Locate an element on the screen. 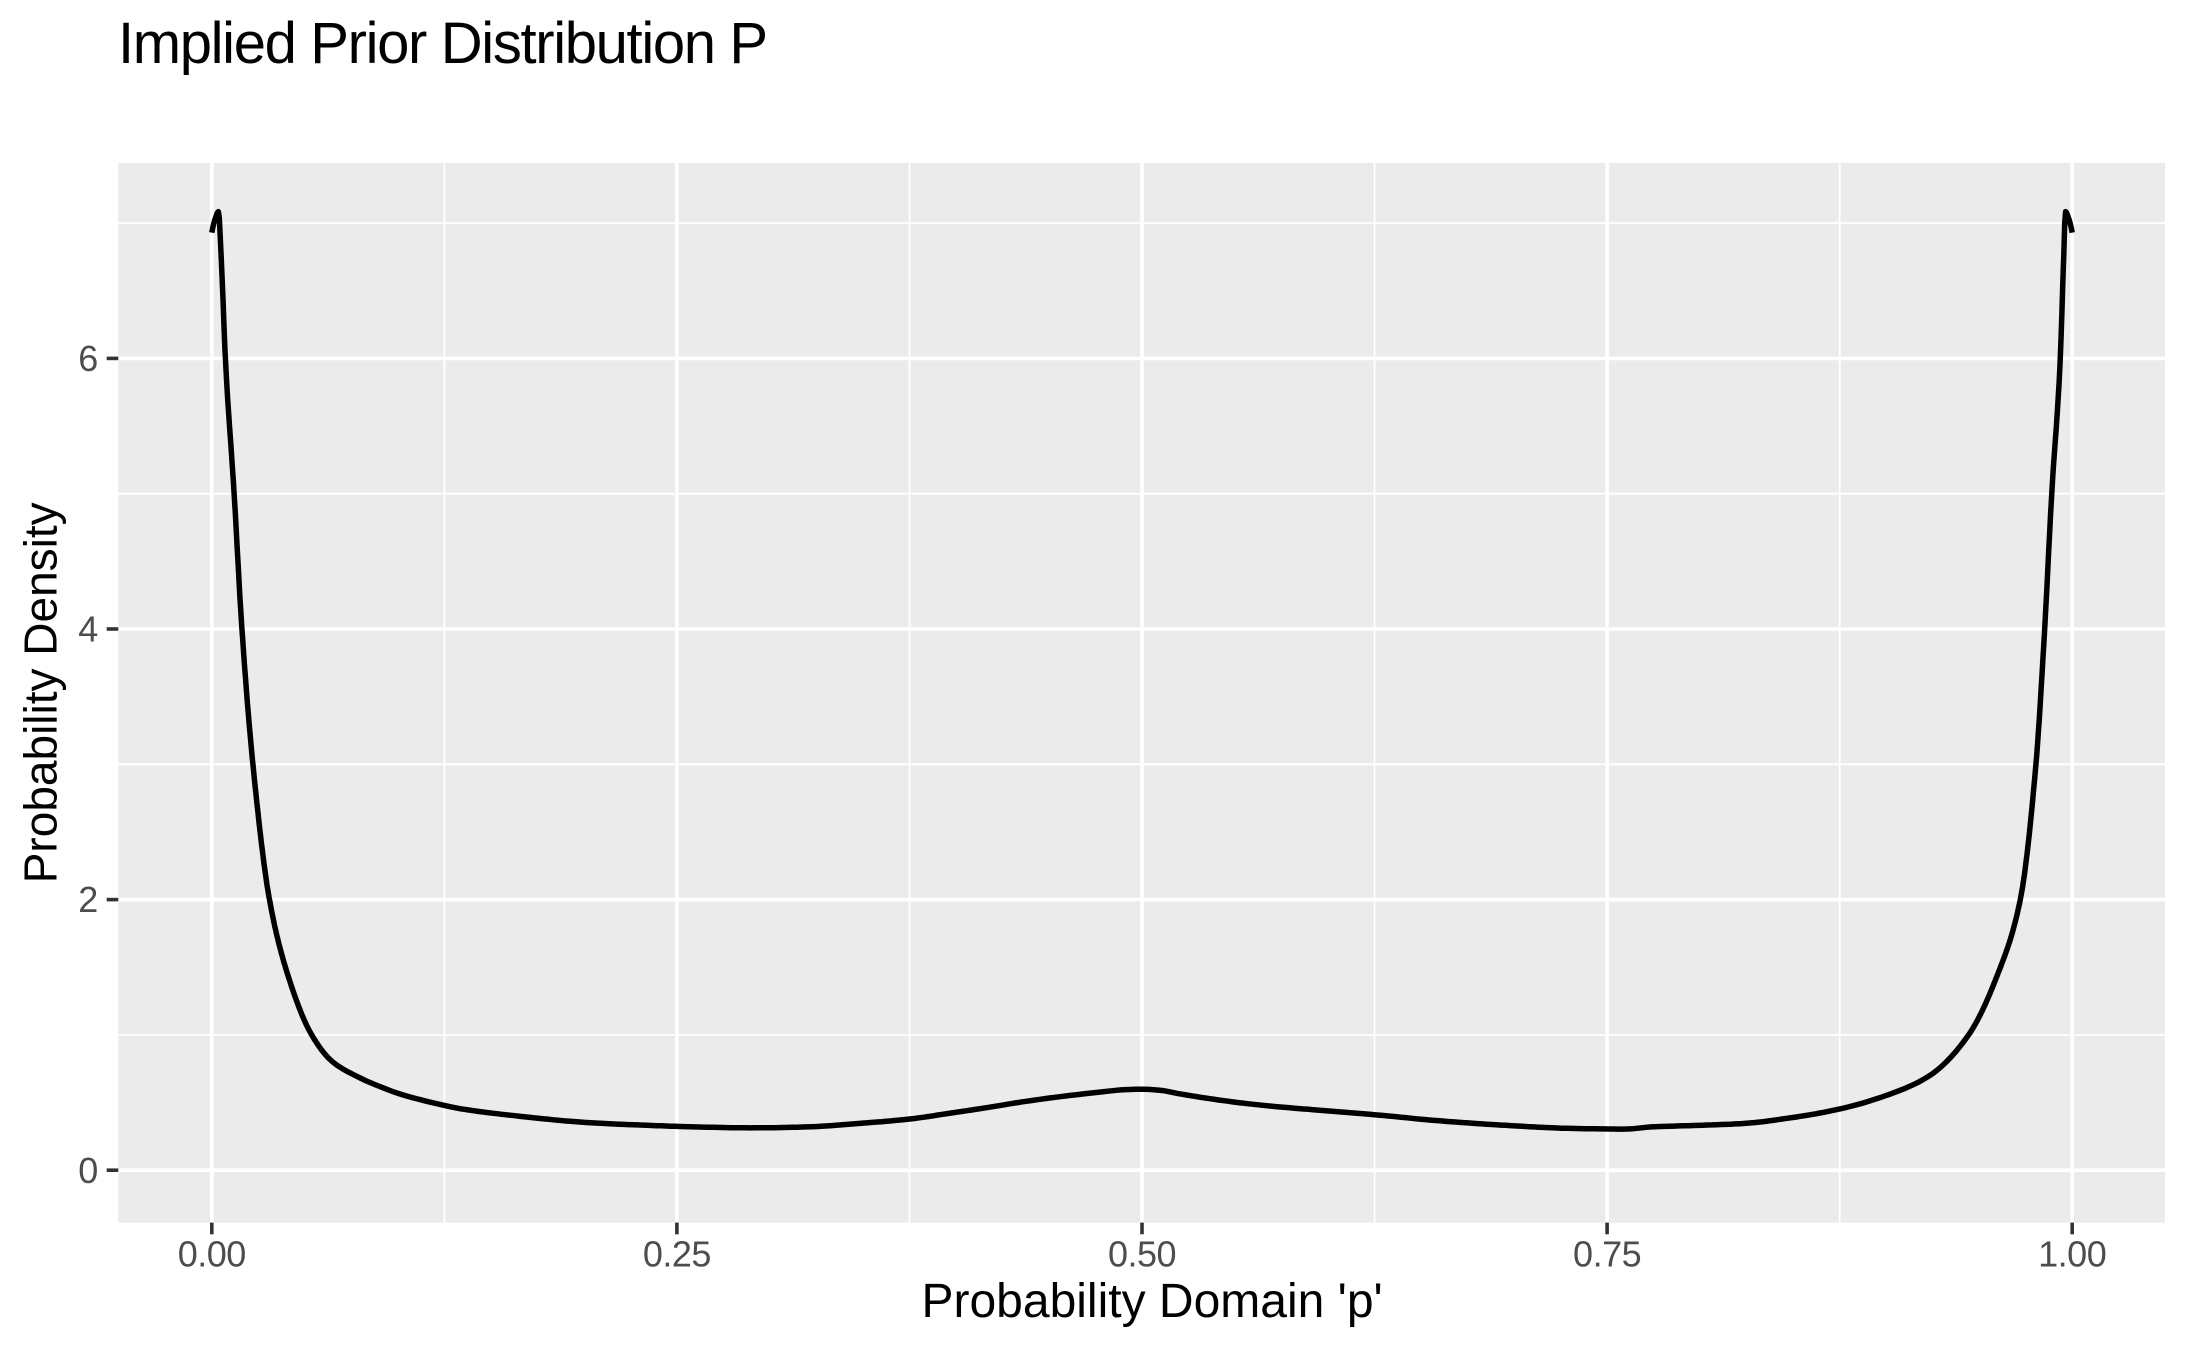 The image size is (2187, 1350). svg-text: 6 is located at coordinates (88, 358).